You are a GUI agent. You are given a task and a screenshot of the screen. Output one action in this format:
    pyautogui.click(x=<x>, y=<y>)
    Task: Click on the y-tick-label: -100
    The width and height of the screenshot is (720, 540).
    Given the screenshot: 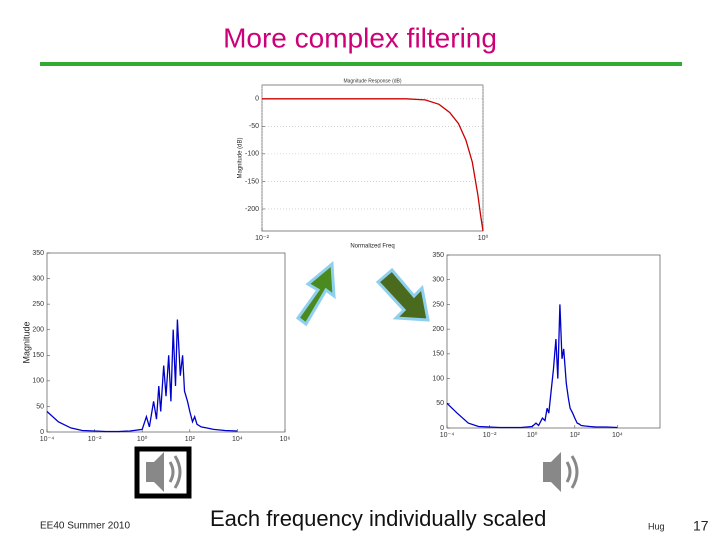 What is the action you would take?
    pyautogui.click(x=252, y=154)
    